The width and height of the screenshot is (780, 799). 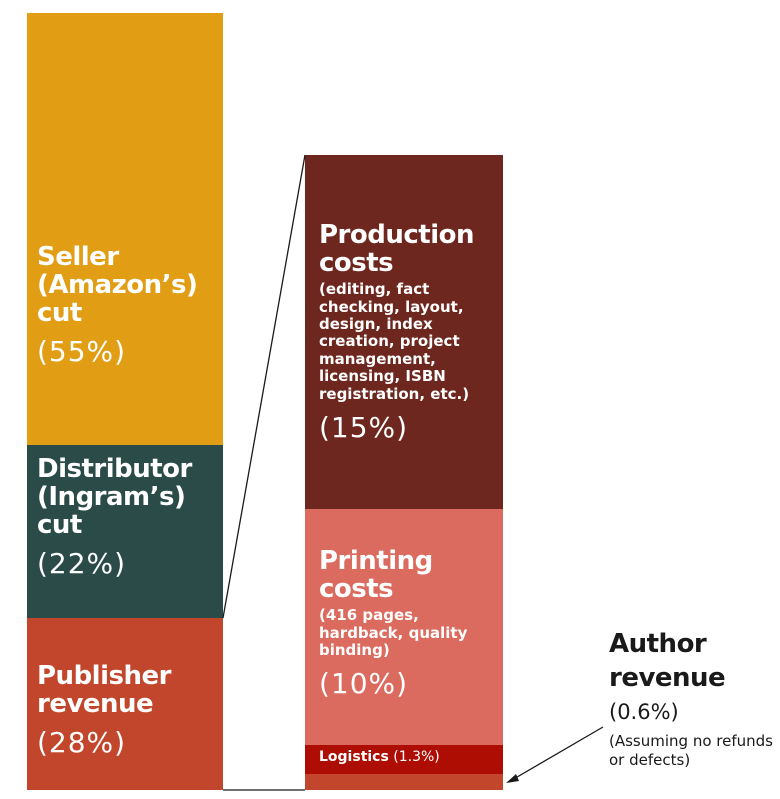 I want to click on seller-cut-title: Seller (Amazon’s) cut, so click(x=117, y=285).